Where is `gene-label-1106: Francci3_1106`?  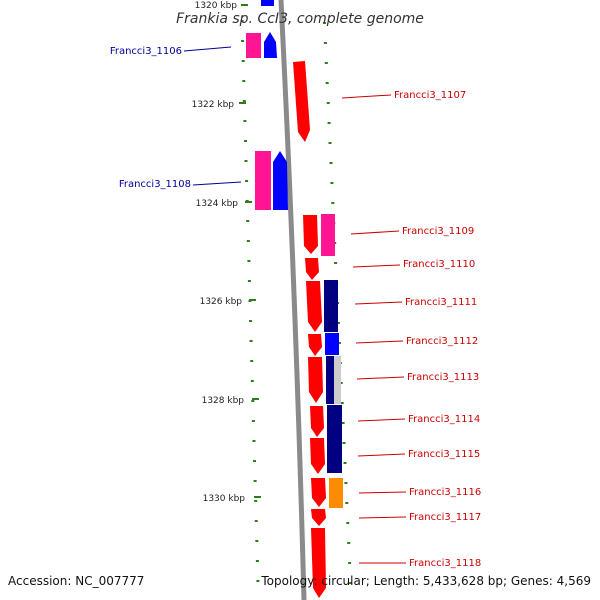 gene-label-1106: Francci3_1106 is located at coordinates (146, 51).